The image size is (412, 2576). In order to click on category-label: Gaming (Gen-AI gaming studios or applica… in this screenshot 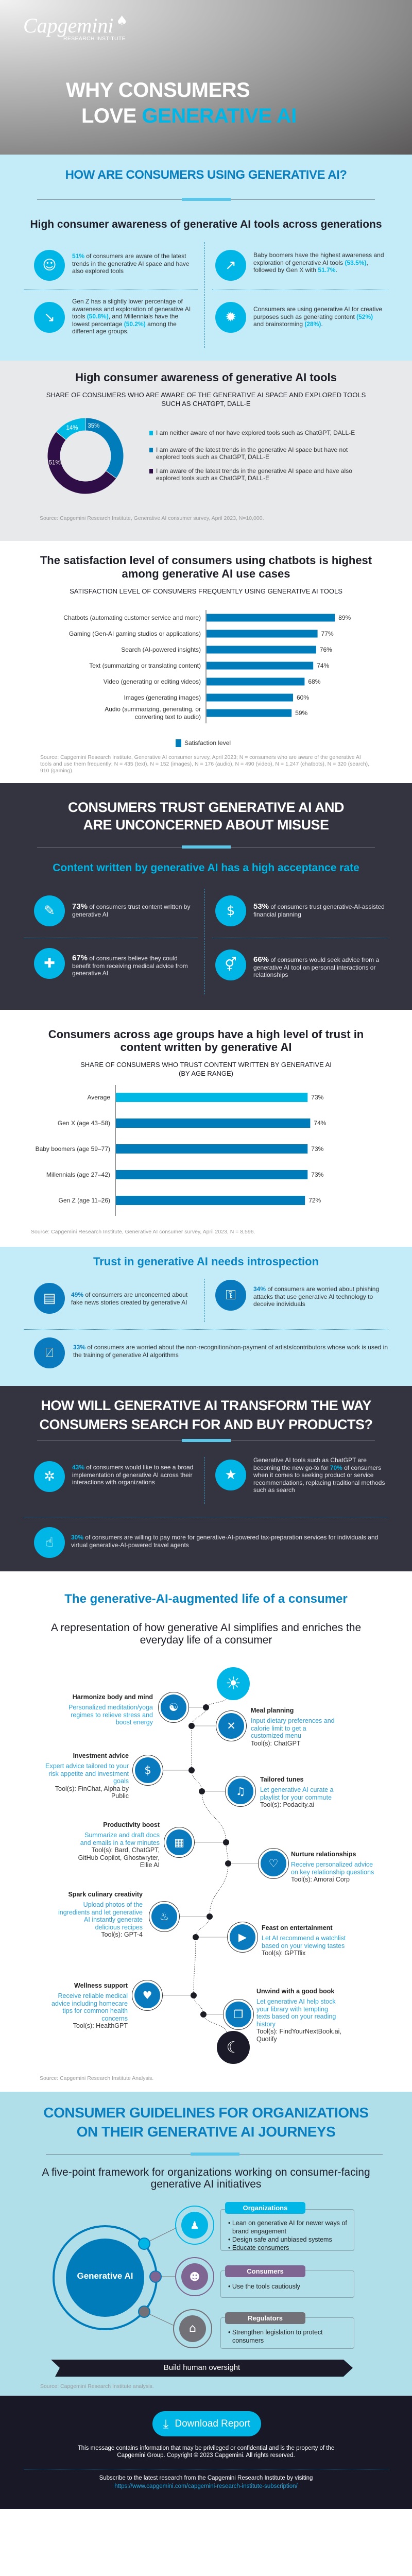, I will do `click(135, 633)`.